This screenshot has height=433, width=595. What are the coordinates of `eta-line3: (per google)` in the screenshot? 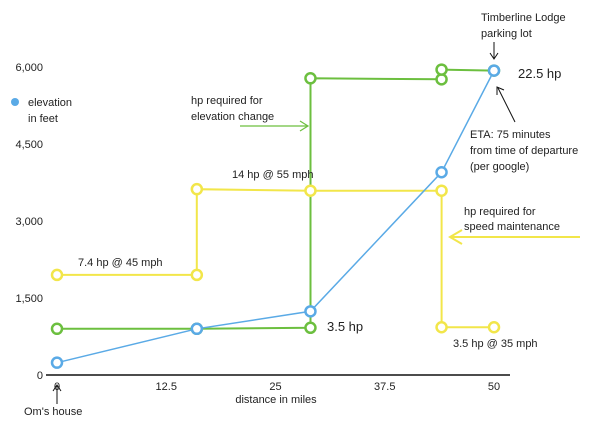 It's located at (499, 167).